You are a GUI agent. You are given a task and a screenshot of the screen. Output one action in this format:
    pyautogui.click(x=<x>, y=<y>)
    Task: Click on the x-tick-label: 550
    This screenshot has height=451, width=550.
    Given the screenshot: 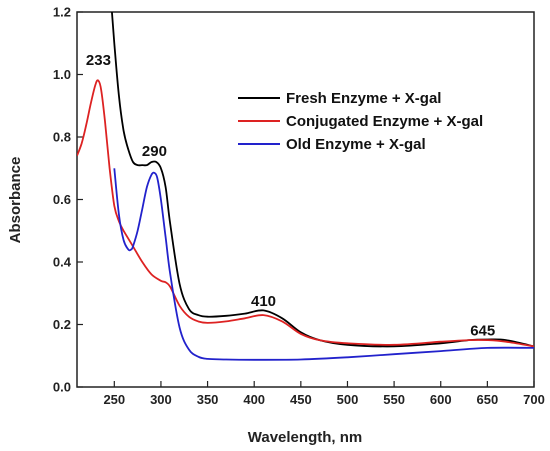 What is the action you would take?
    pyautogui.click(x=394, y=399)
    